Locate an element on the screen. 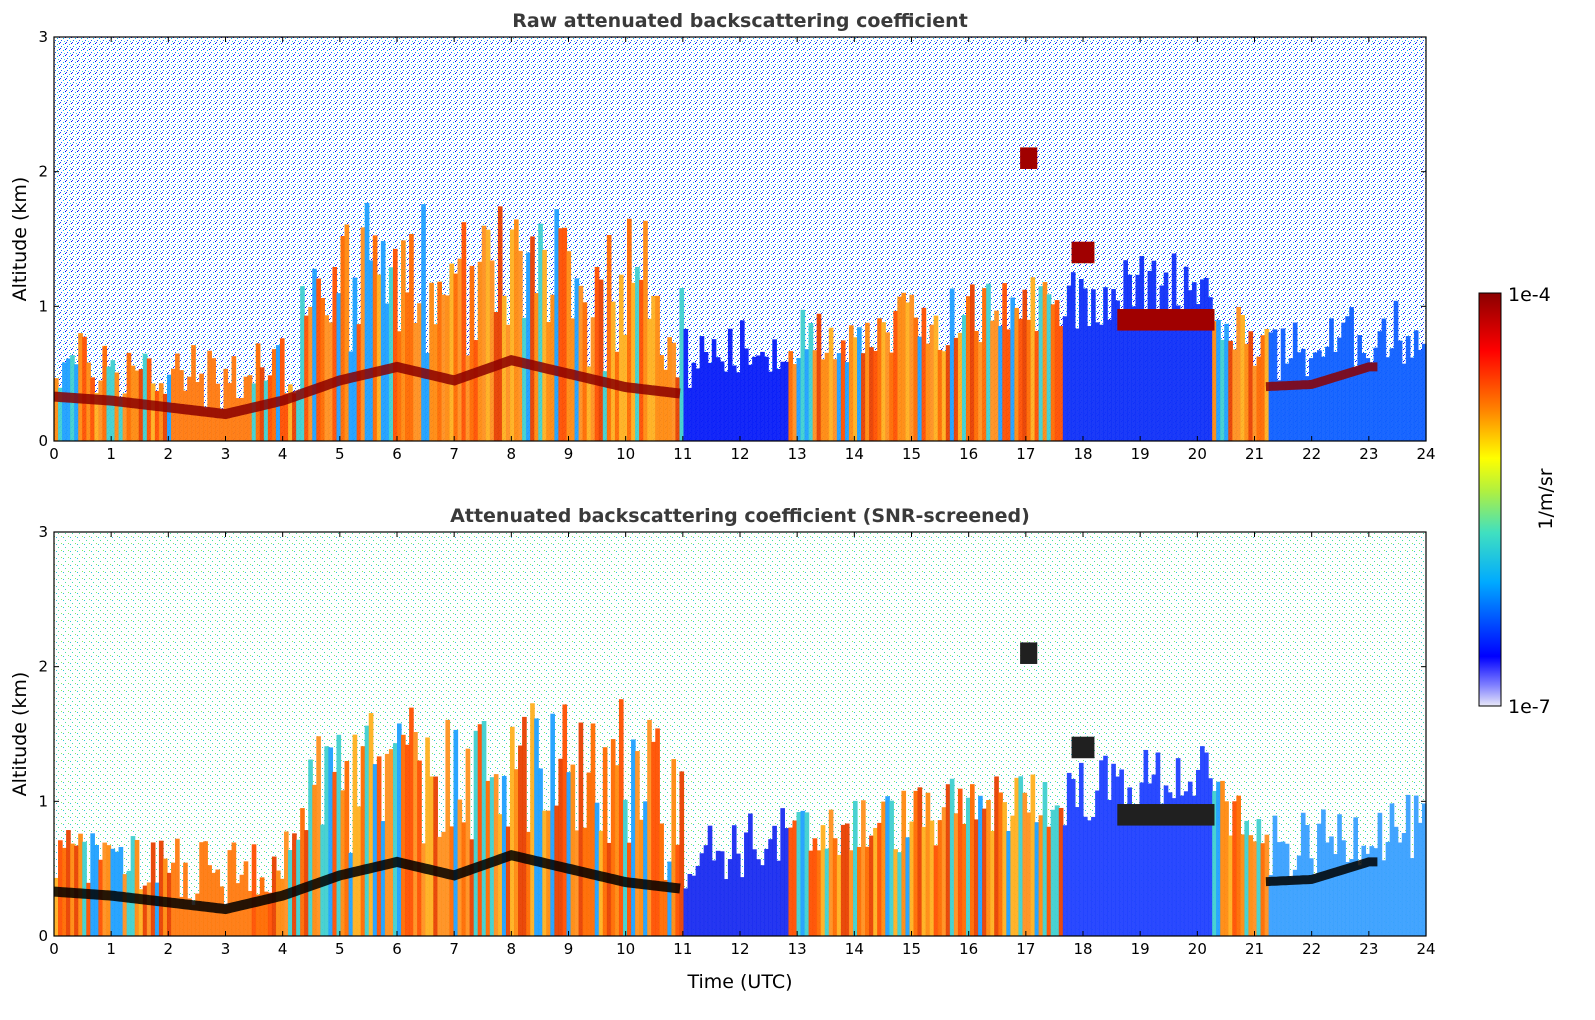 This screenshot has width=1595, height=1020. x-tick-label: 23 is located at coordinates (1368, 454).